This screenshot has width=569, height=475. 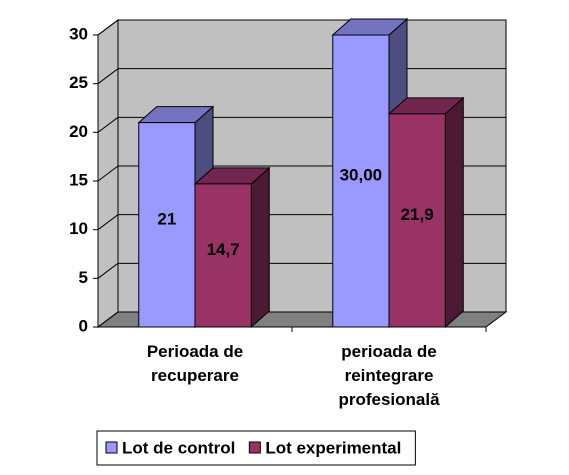 What do you see at coordinates (83, 325) in the screenshot?
I see `y-tick-label: 0` at bounding box center [83, 325].